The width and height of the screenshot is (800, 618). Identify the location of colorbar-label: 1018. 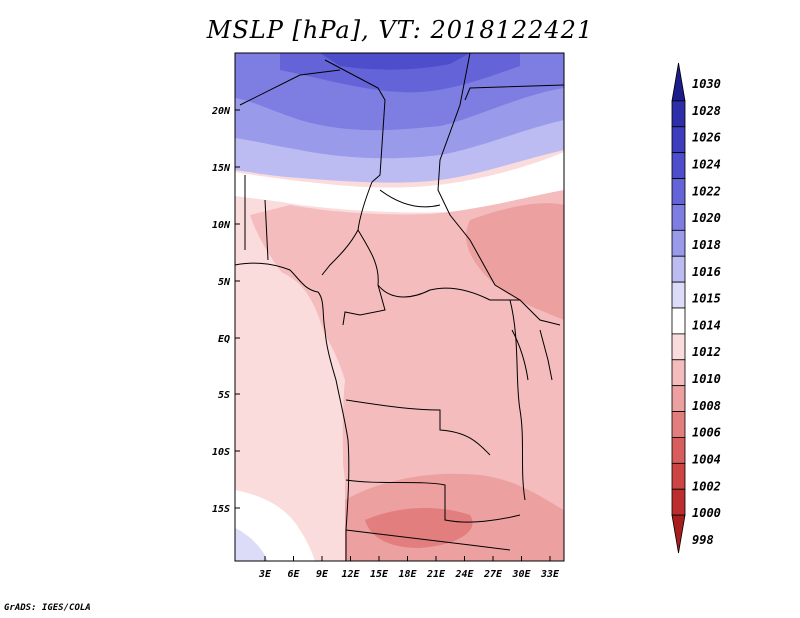
(706, 245).